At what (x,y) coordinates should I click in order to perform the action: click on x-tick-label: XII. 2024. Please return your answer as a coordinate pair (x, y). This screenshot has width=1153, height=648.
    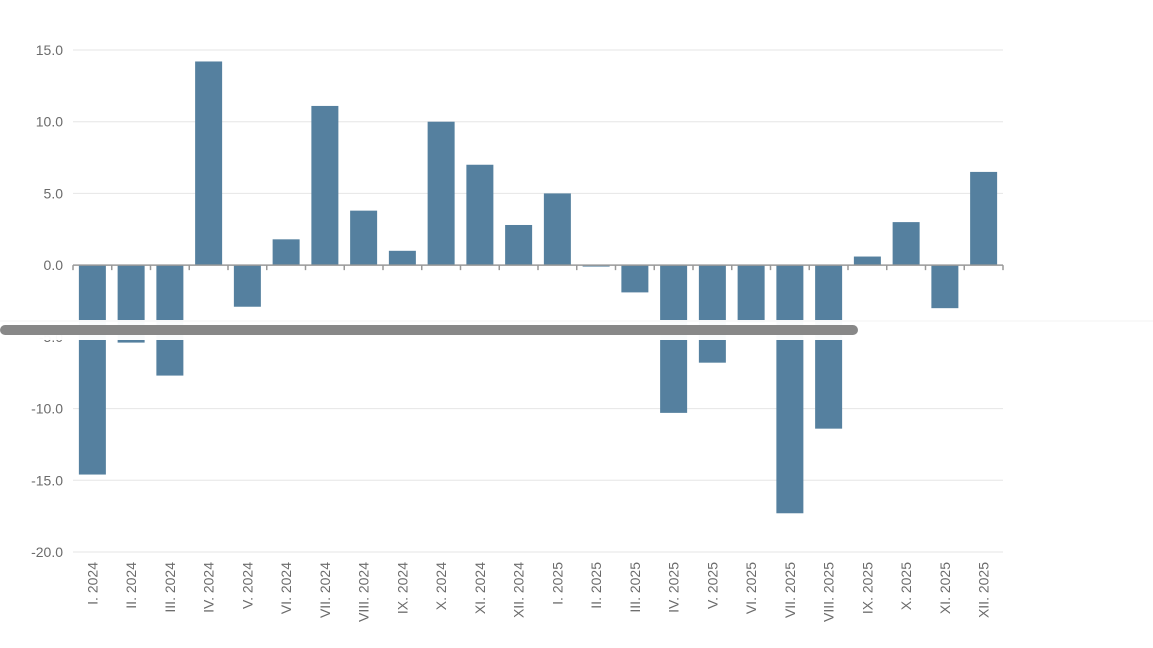
    Looking at the image, I should click on (519, 590).